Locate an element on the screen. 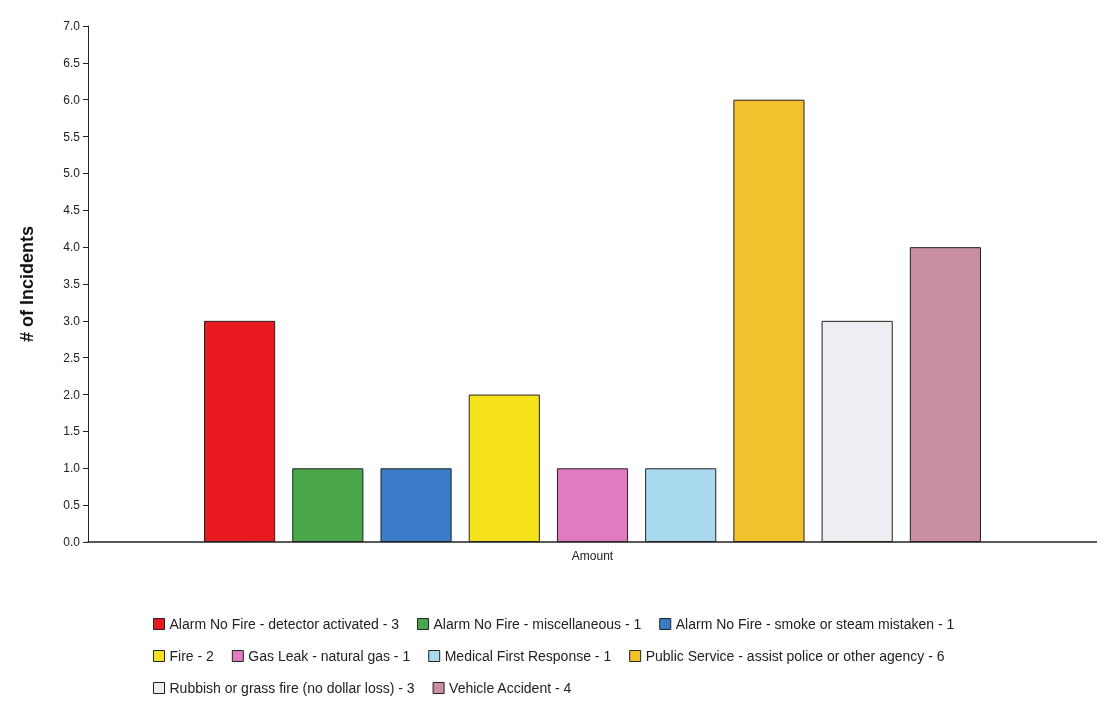 The height and width of the screenshot is (717, 1105). y-tick-label: 7.0 is located at coordinates (72, 26).